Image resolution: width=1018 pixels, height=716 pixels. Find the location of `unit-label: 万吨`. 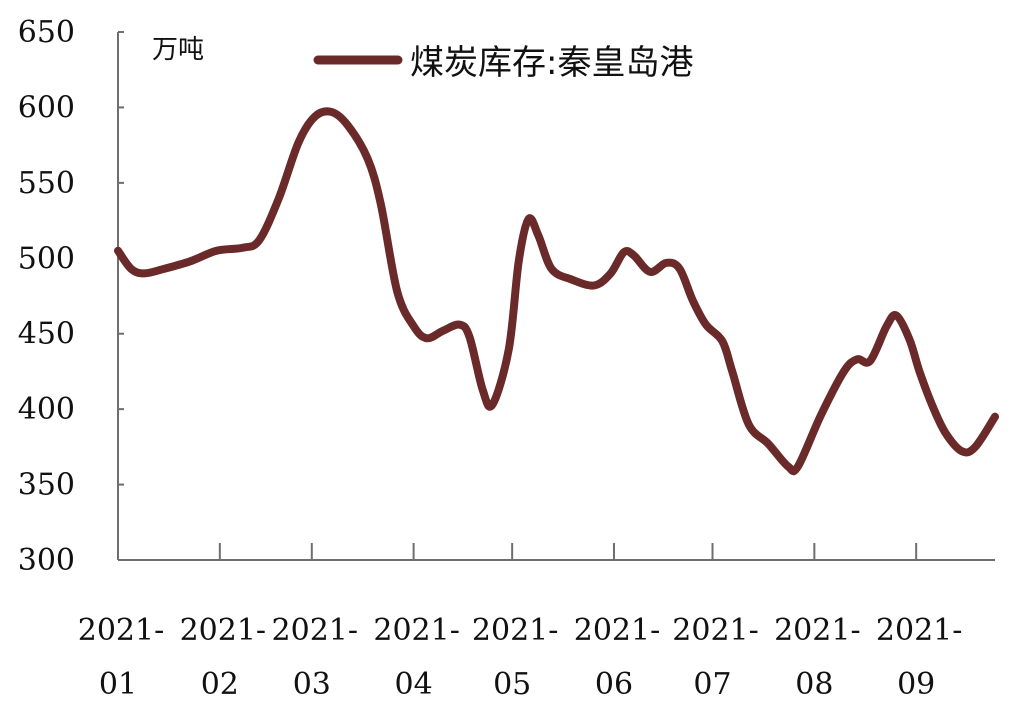

unit-label: 万吨 is located at coordinates (178, 50).